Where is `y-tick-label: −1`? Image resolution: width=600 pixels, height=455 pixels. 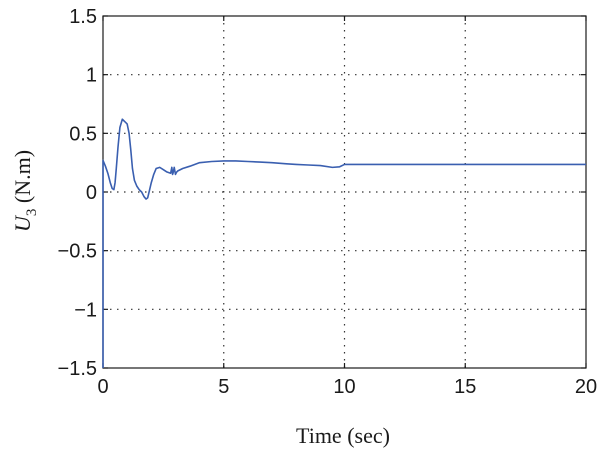 y-tick-label: −1 is located at coordinates (85, 310).